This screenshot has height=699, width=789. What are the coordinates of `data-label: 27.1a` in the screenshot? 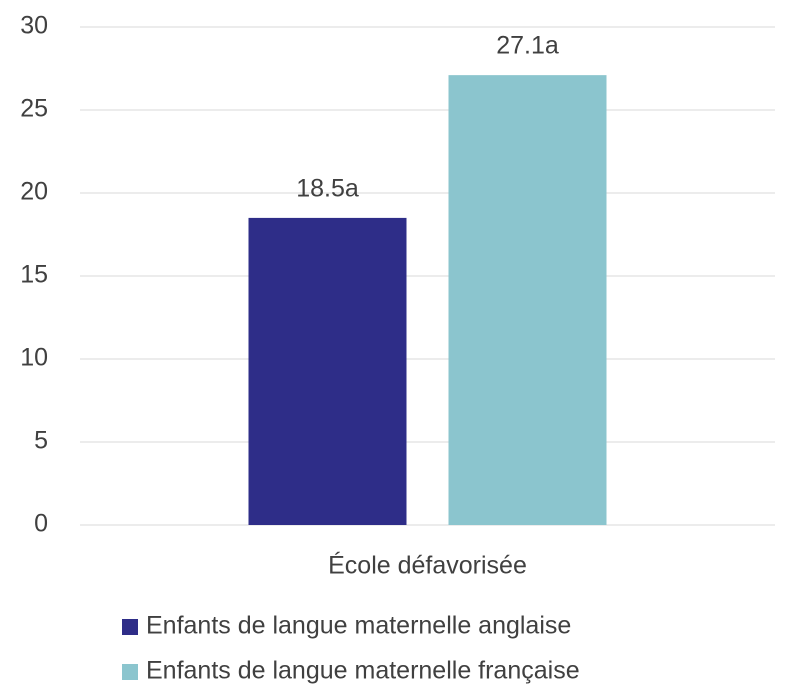 It's located at (527, 46).